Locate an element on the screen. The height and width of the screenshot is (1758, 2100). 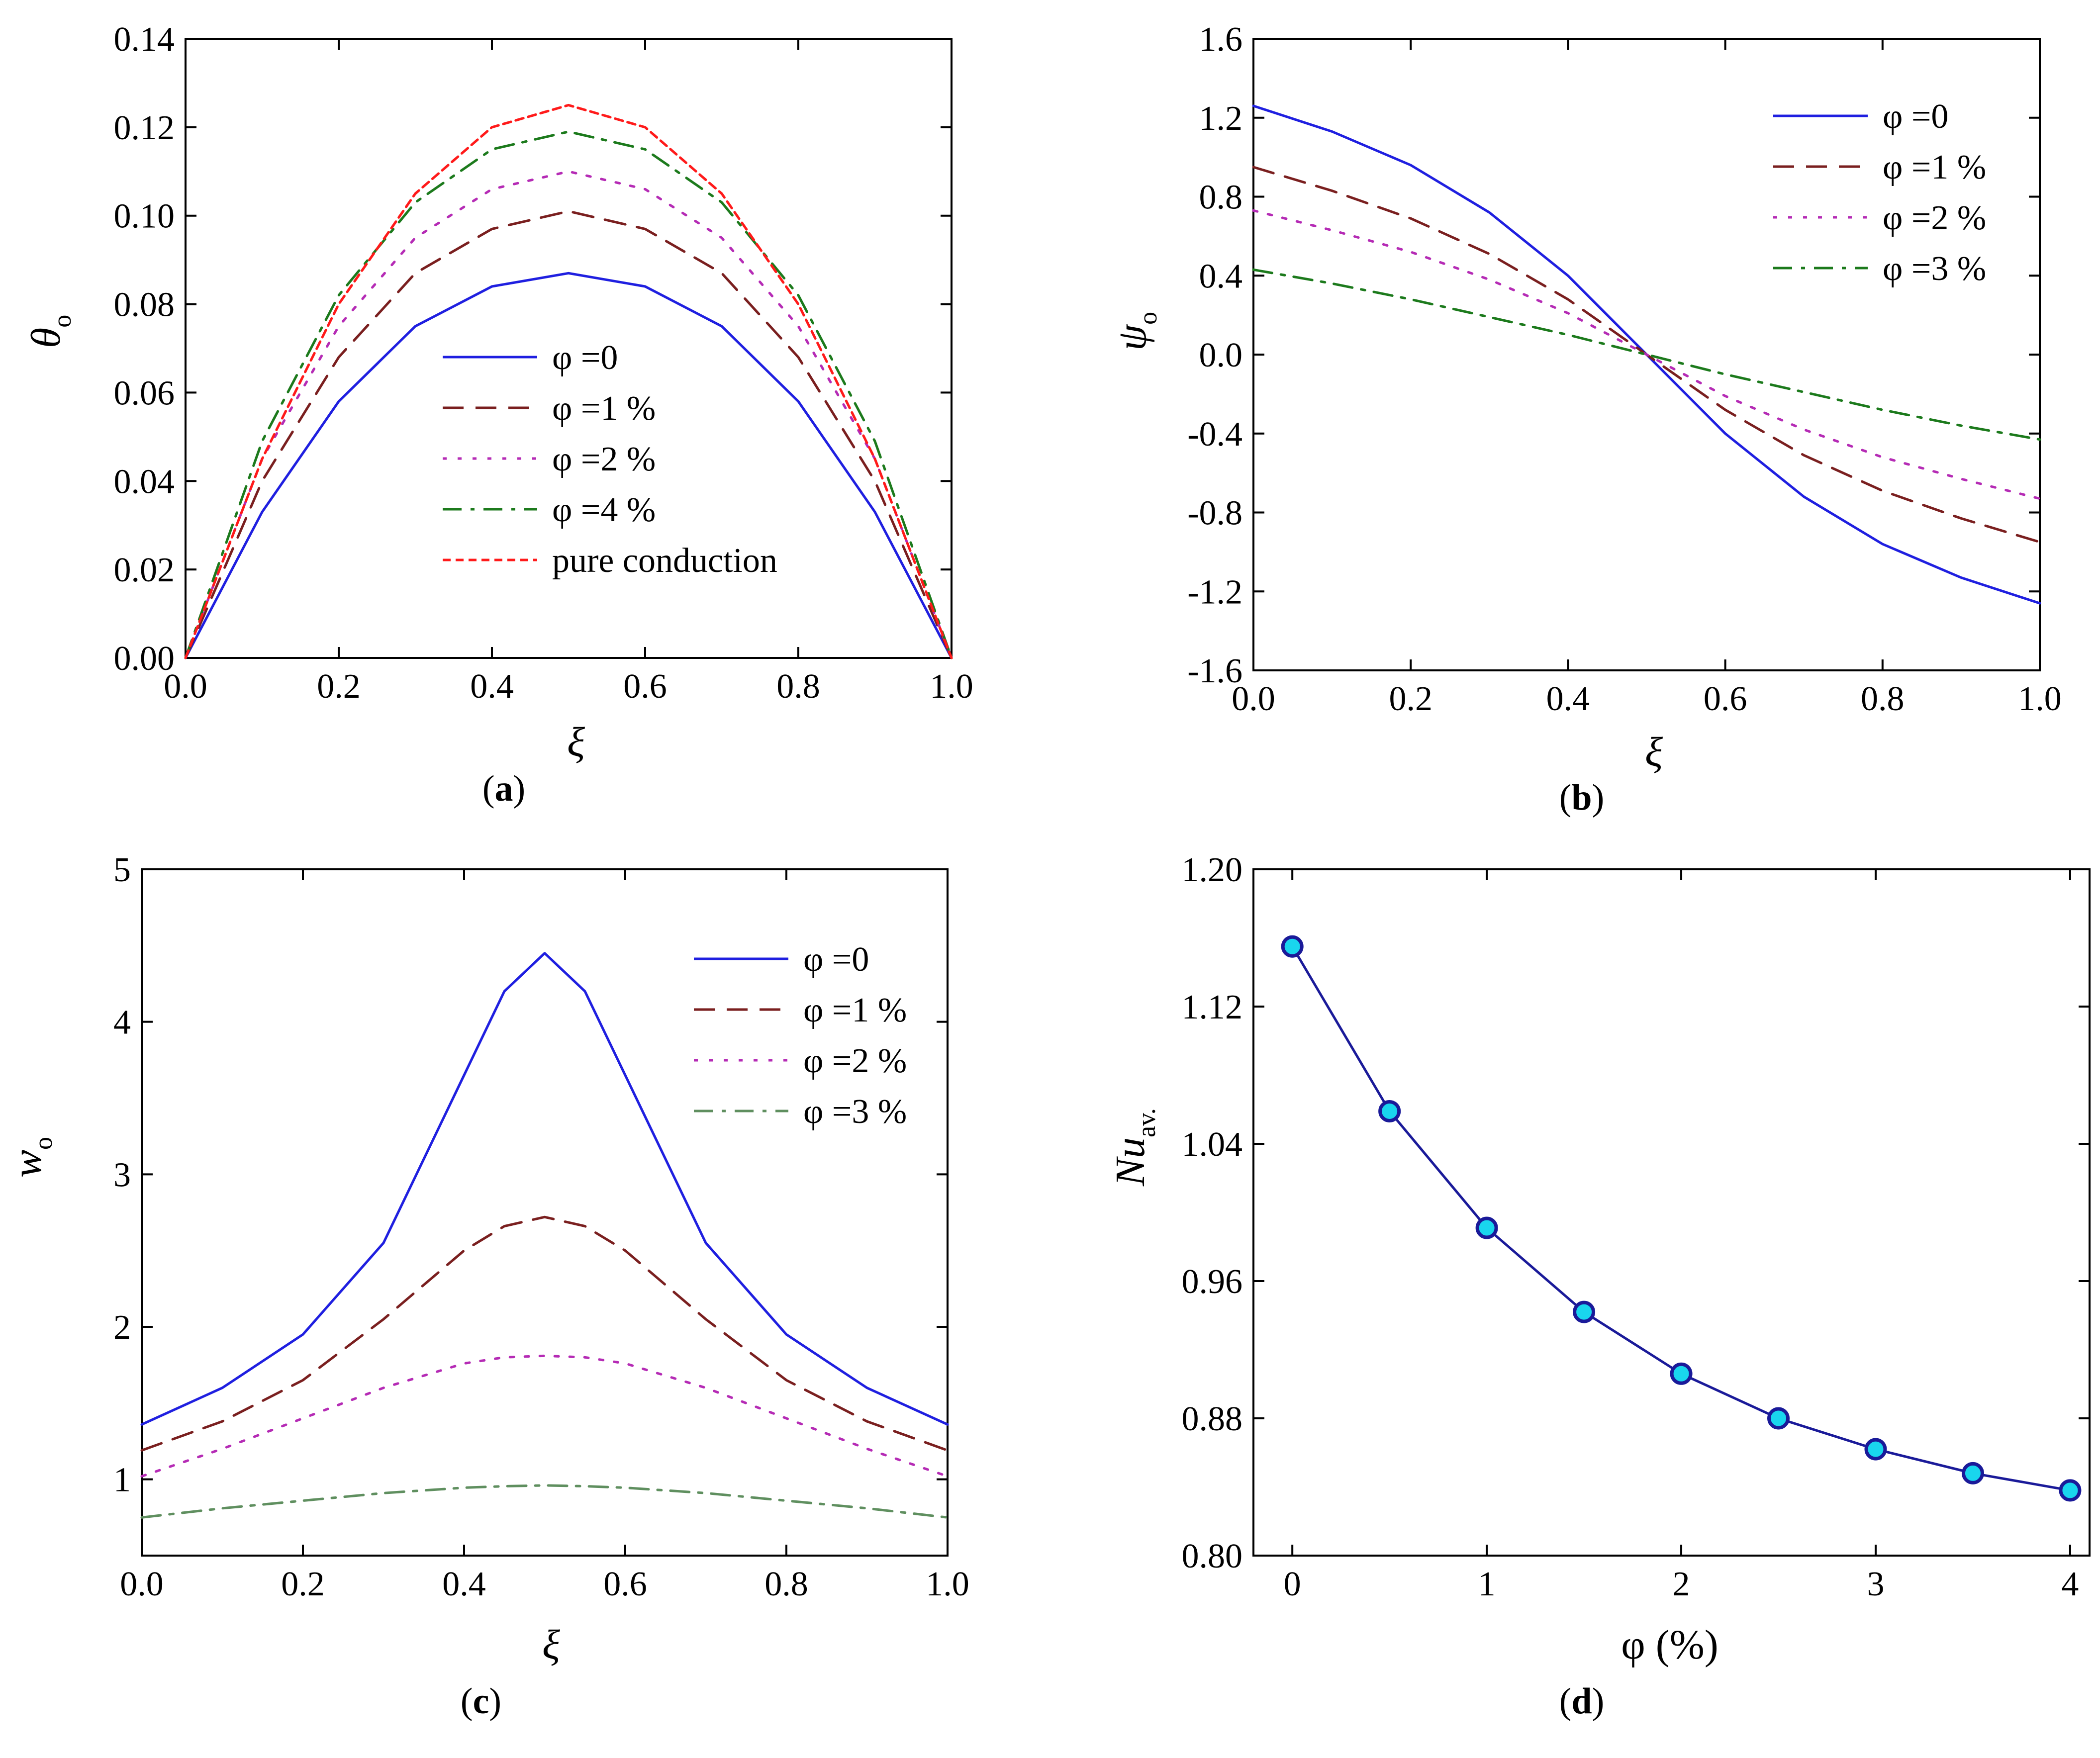
legend-label-4: pure conduction is located at coordinates (664, 561).